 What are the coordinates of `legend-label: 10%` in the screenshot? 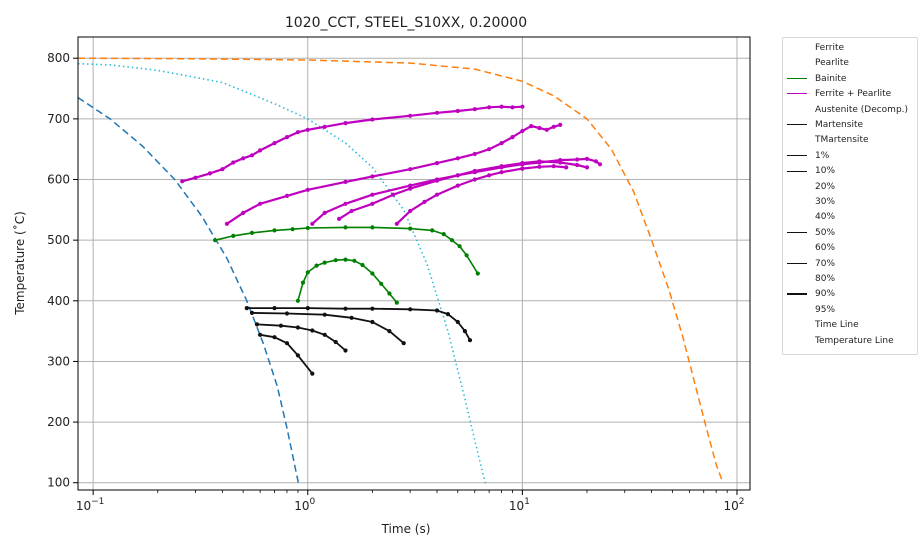 It's located at (825, 171).